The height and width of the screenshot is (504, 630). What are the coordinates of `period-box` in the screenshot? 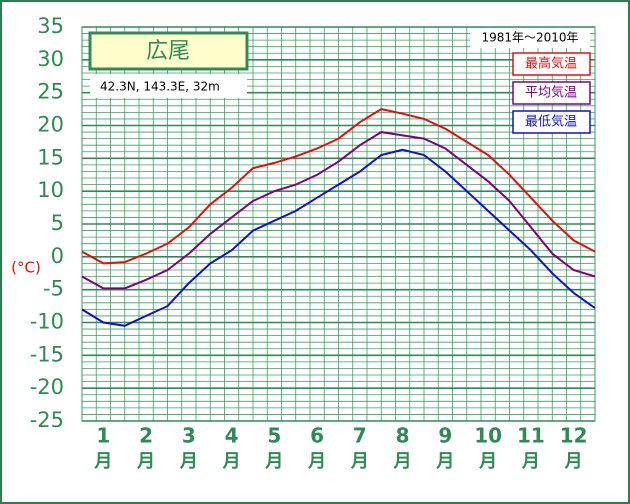 It's located at (530, 38).